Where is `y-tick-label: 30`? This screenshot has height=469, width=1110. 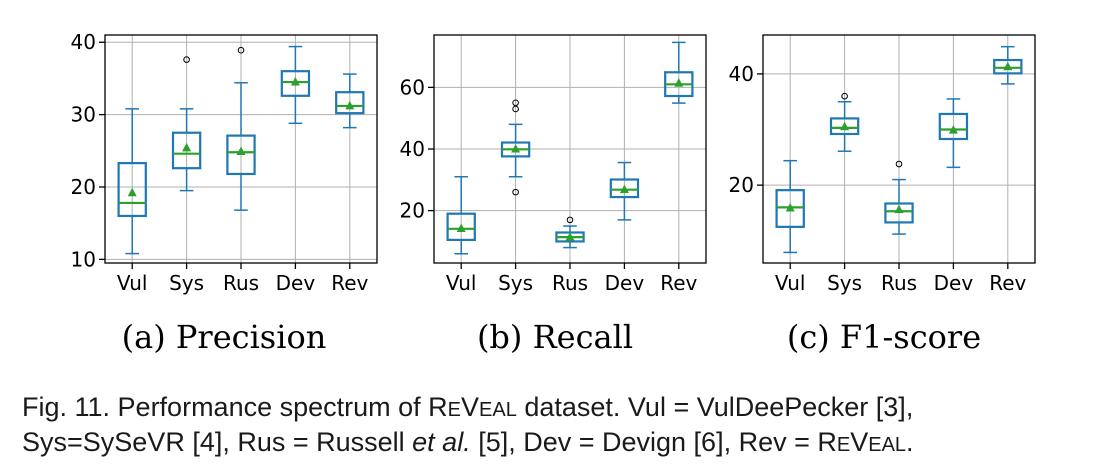
y-tick-label: 30 is located at coordinates (83, 115).